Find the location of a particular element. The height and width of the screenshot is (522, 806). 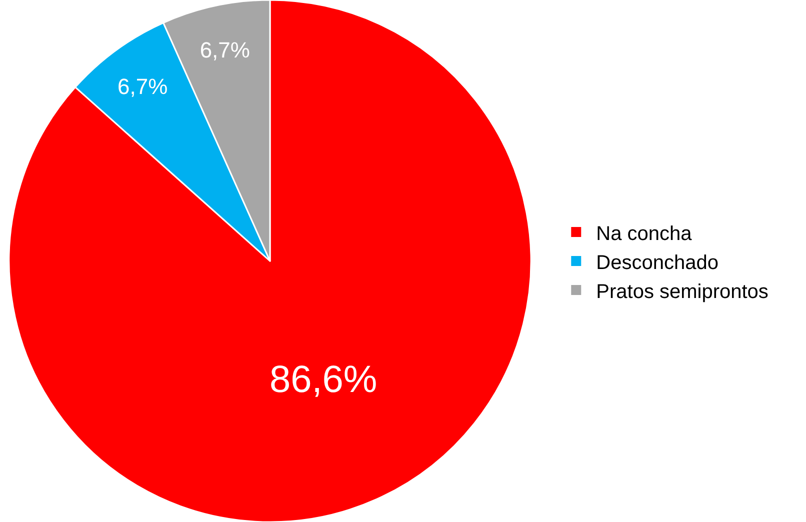

legend-label: Pratos semiprontos is located at coordinates (682, 291).